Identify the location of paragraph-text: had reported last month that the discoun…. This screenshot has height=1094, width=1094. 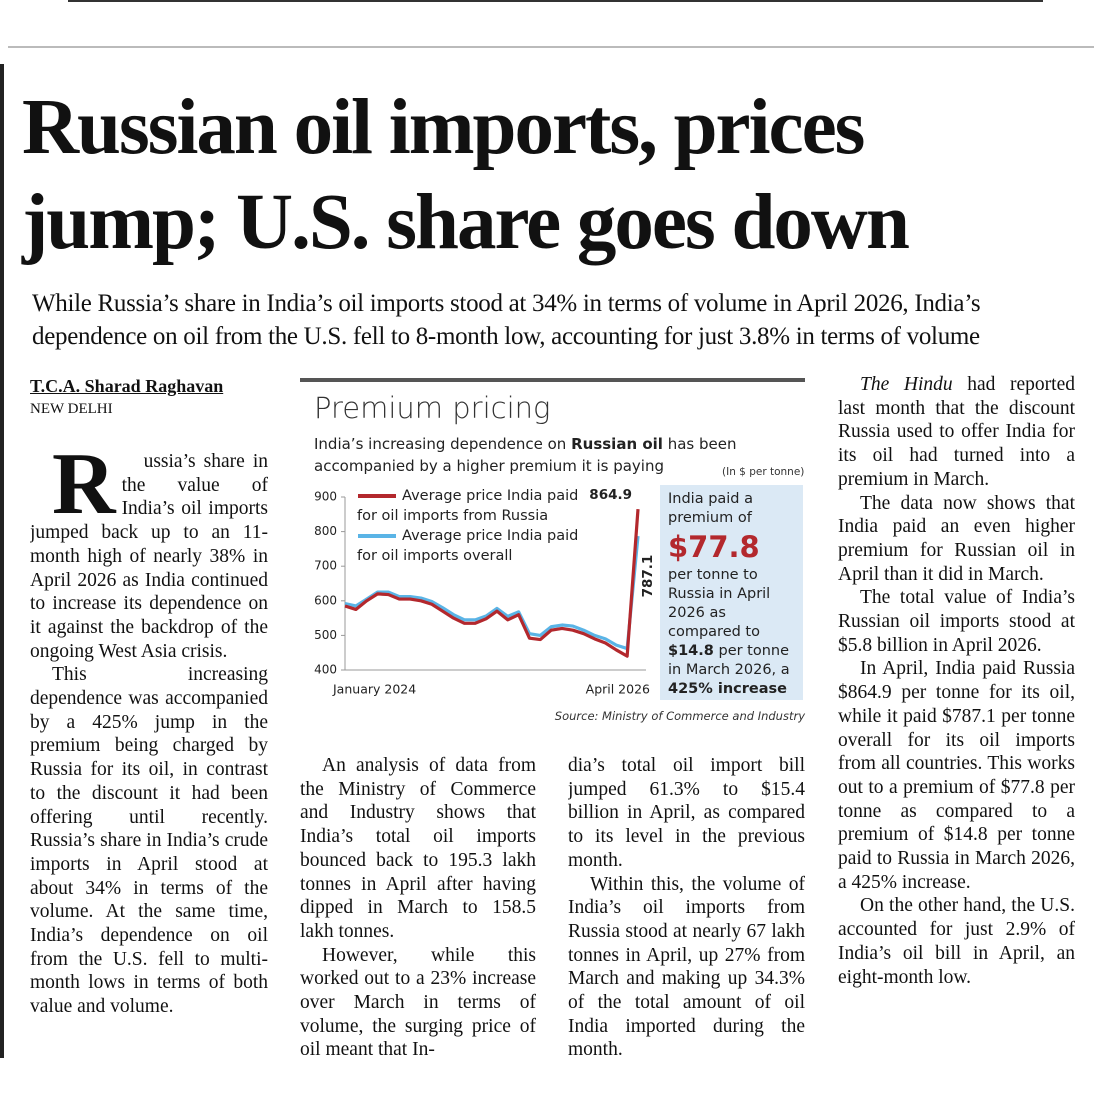
(956, 432).